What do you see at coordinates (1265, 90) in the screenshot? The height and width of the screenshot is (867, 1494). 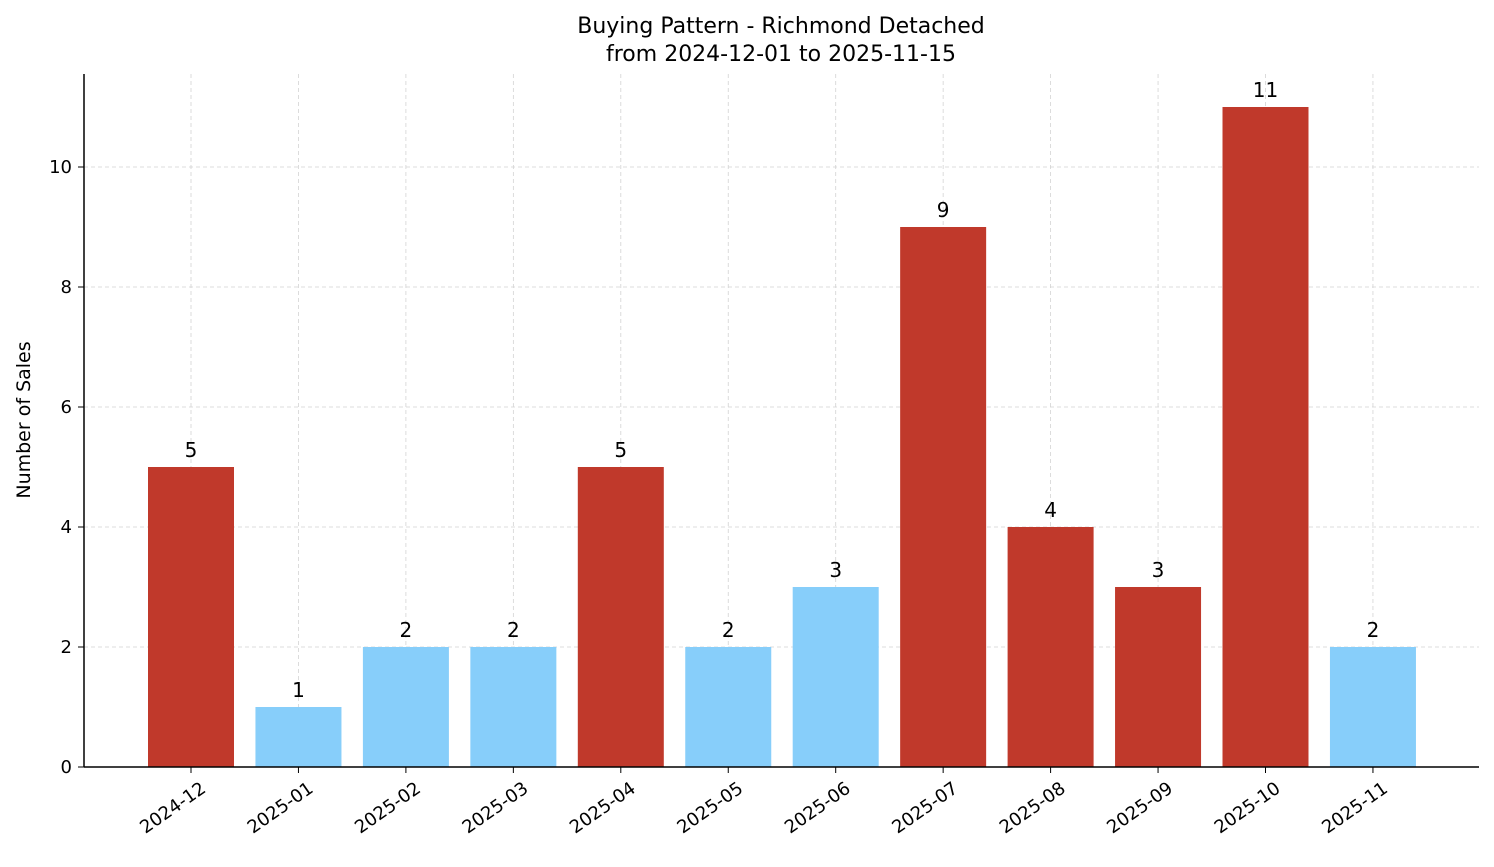 I see `data-label: 11` at bounding box center [1265, 90].